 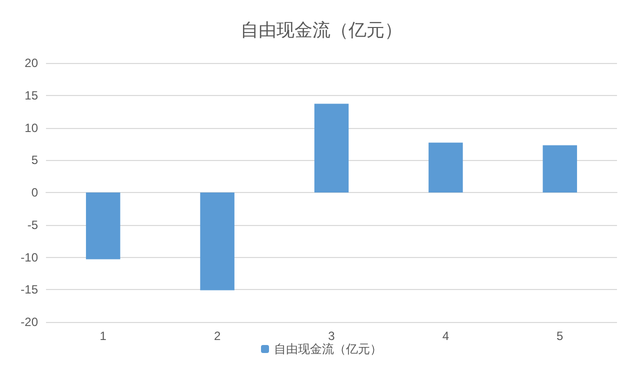 I want to click on x-tick-label: 1, so click(x=103, y=336).